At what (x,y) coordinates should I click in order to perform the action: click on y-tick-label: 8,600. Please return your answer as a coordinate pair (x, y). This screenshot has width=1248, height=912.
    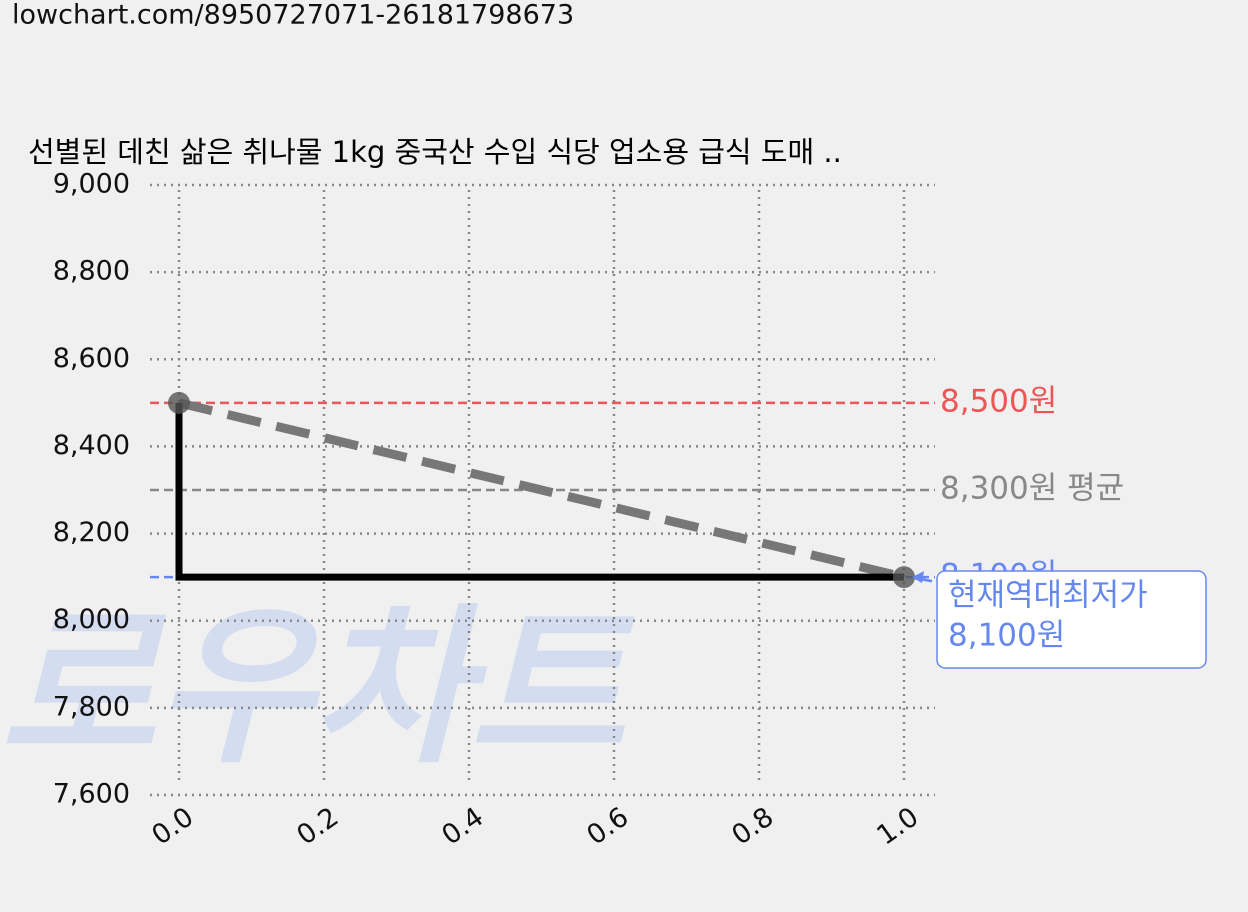
    Looking at the image, I should click on (91, 358).